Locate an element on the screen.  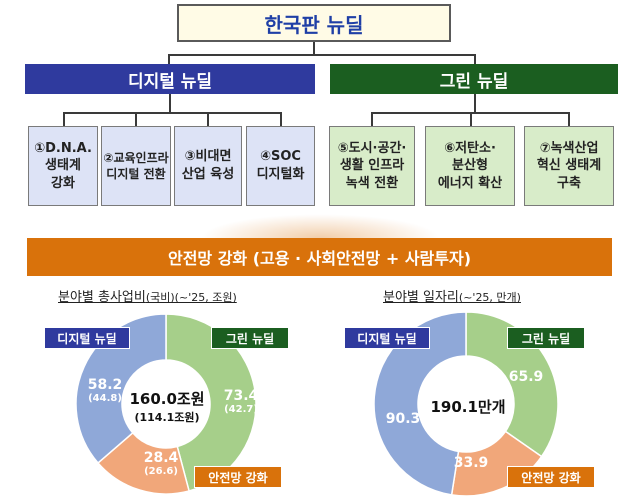
connector-left-drop is located at coordinates (169, 59).